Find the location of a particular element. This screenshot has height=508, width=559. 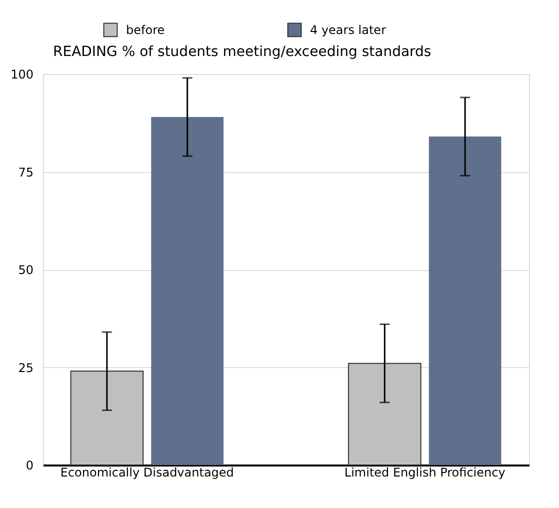

y-tick-label: 0 is located at coordinates (30, 465).